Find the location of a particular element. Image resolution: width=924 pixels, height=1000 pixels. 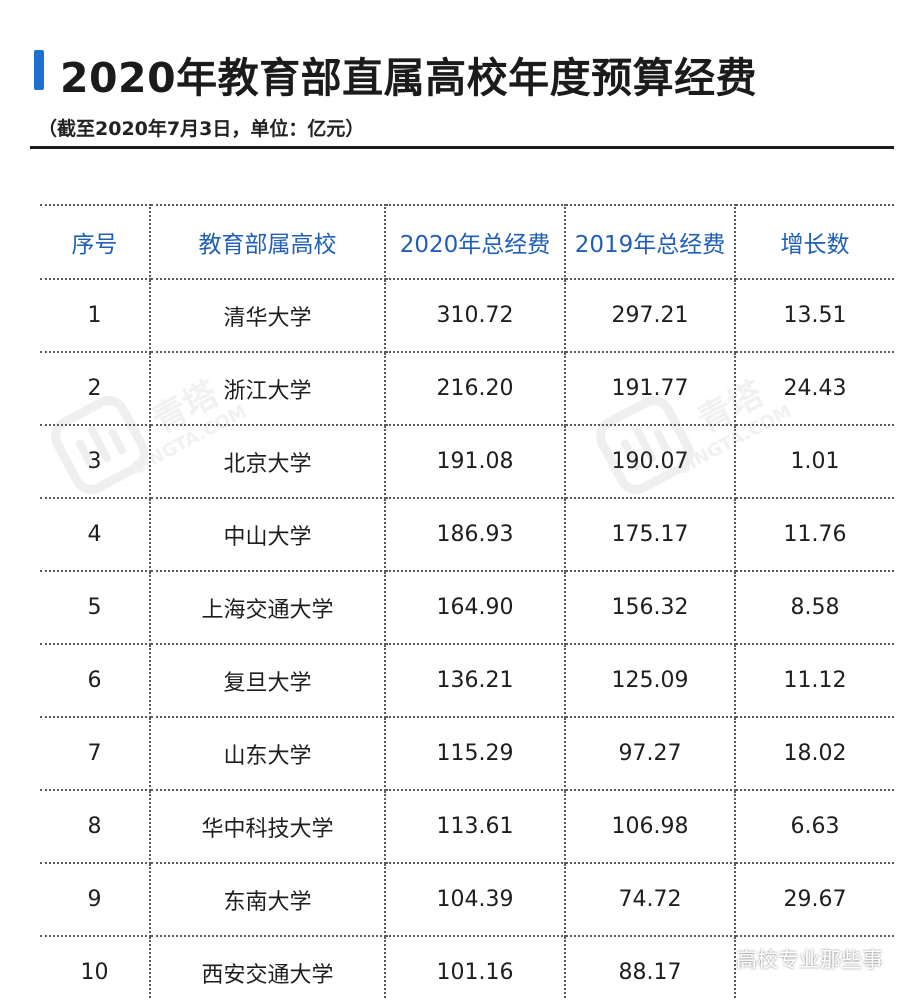

row-university: 北京大学 is located at coordinates (267, 461).